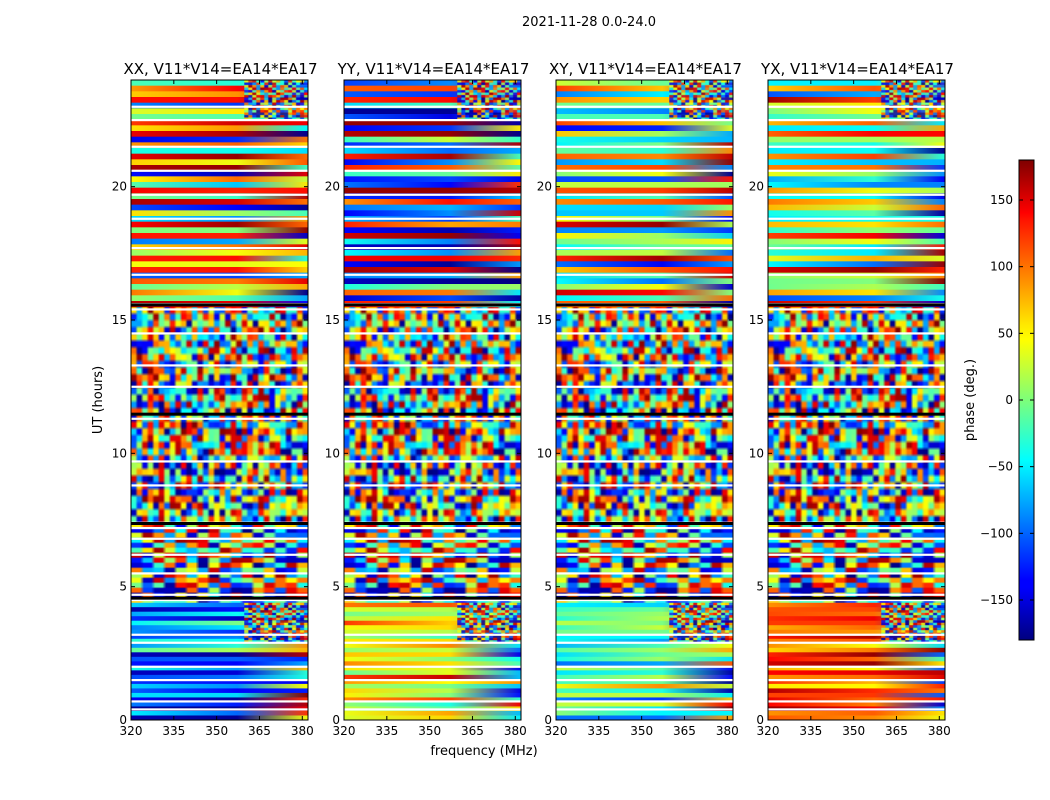  Describe the element at coordinates (432, 400) in the screenshot. I see `panel-heatmap` at that location.